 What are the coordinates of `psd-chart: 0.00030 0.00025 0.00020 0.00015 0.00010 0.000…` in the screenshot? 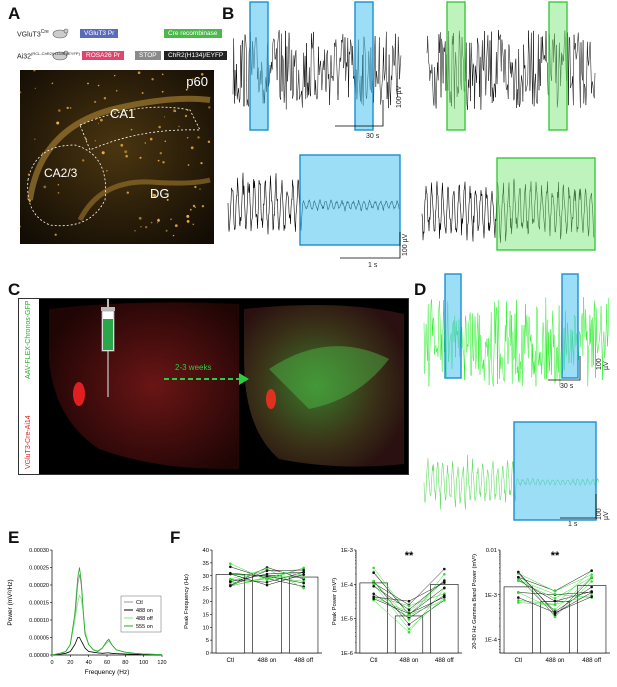 It's located at (87, 612).